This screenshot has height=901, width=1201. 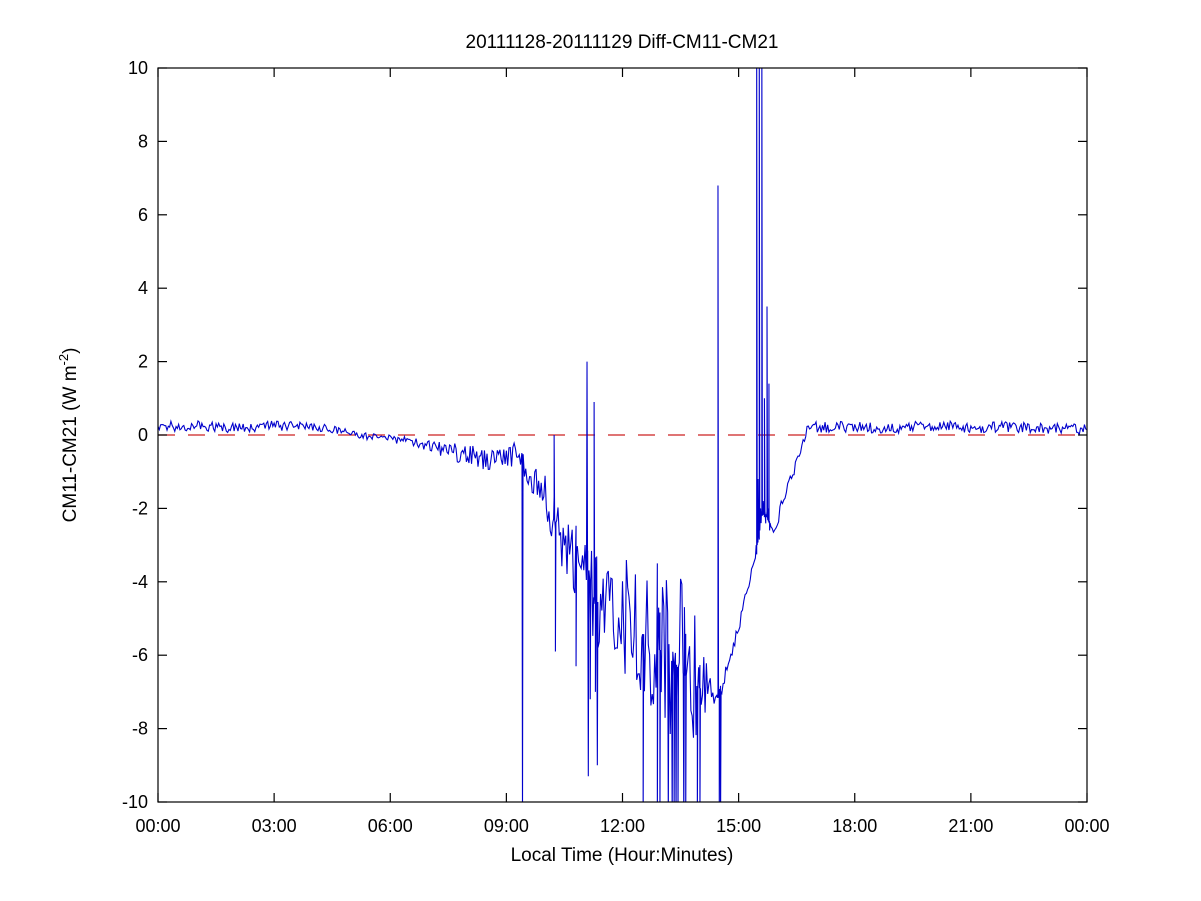 What do you see at coordinates (140, 582) in the screenshot?
I see `y-tick-label: -4` at bounding box center [140, 582].